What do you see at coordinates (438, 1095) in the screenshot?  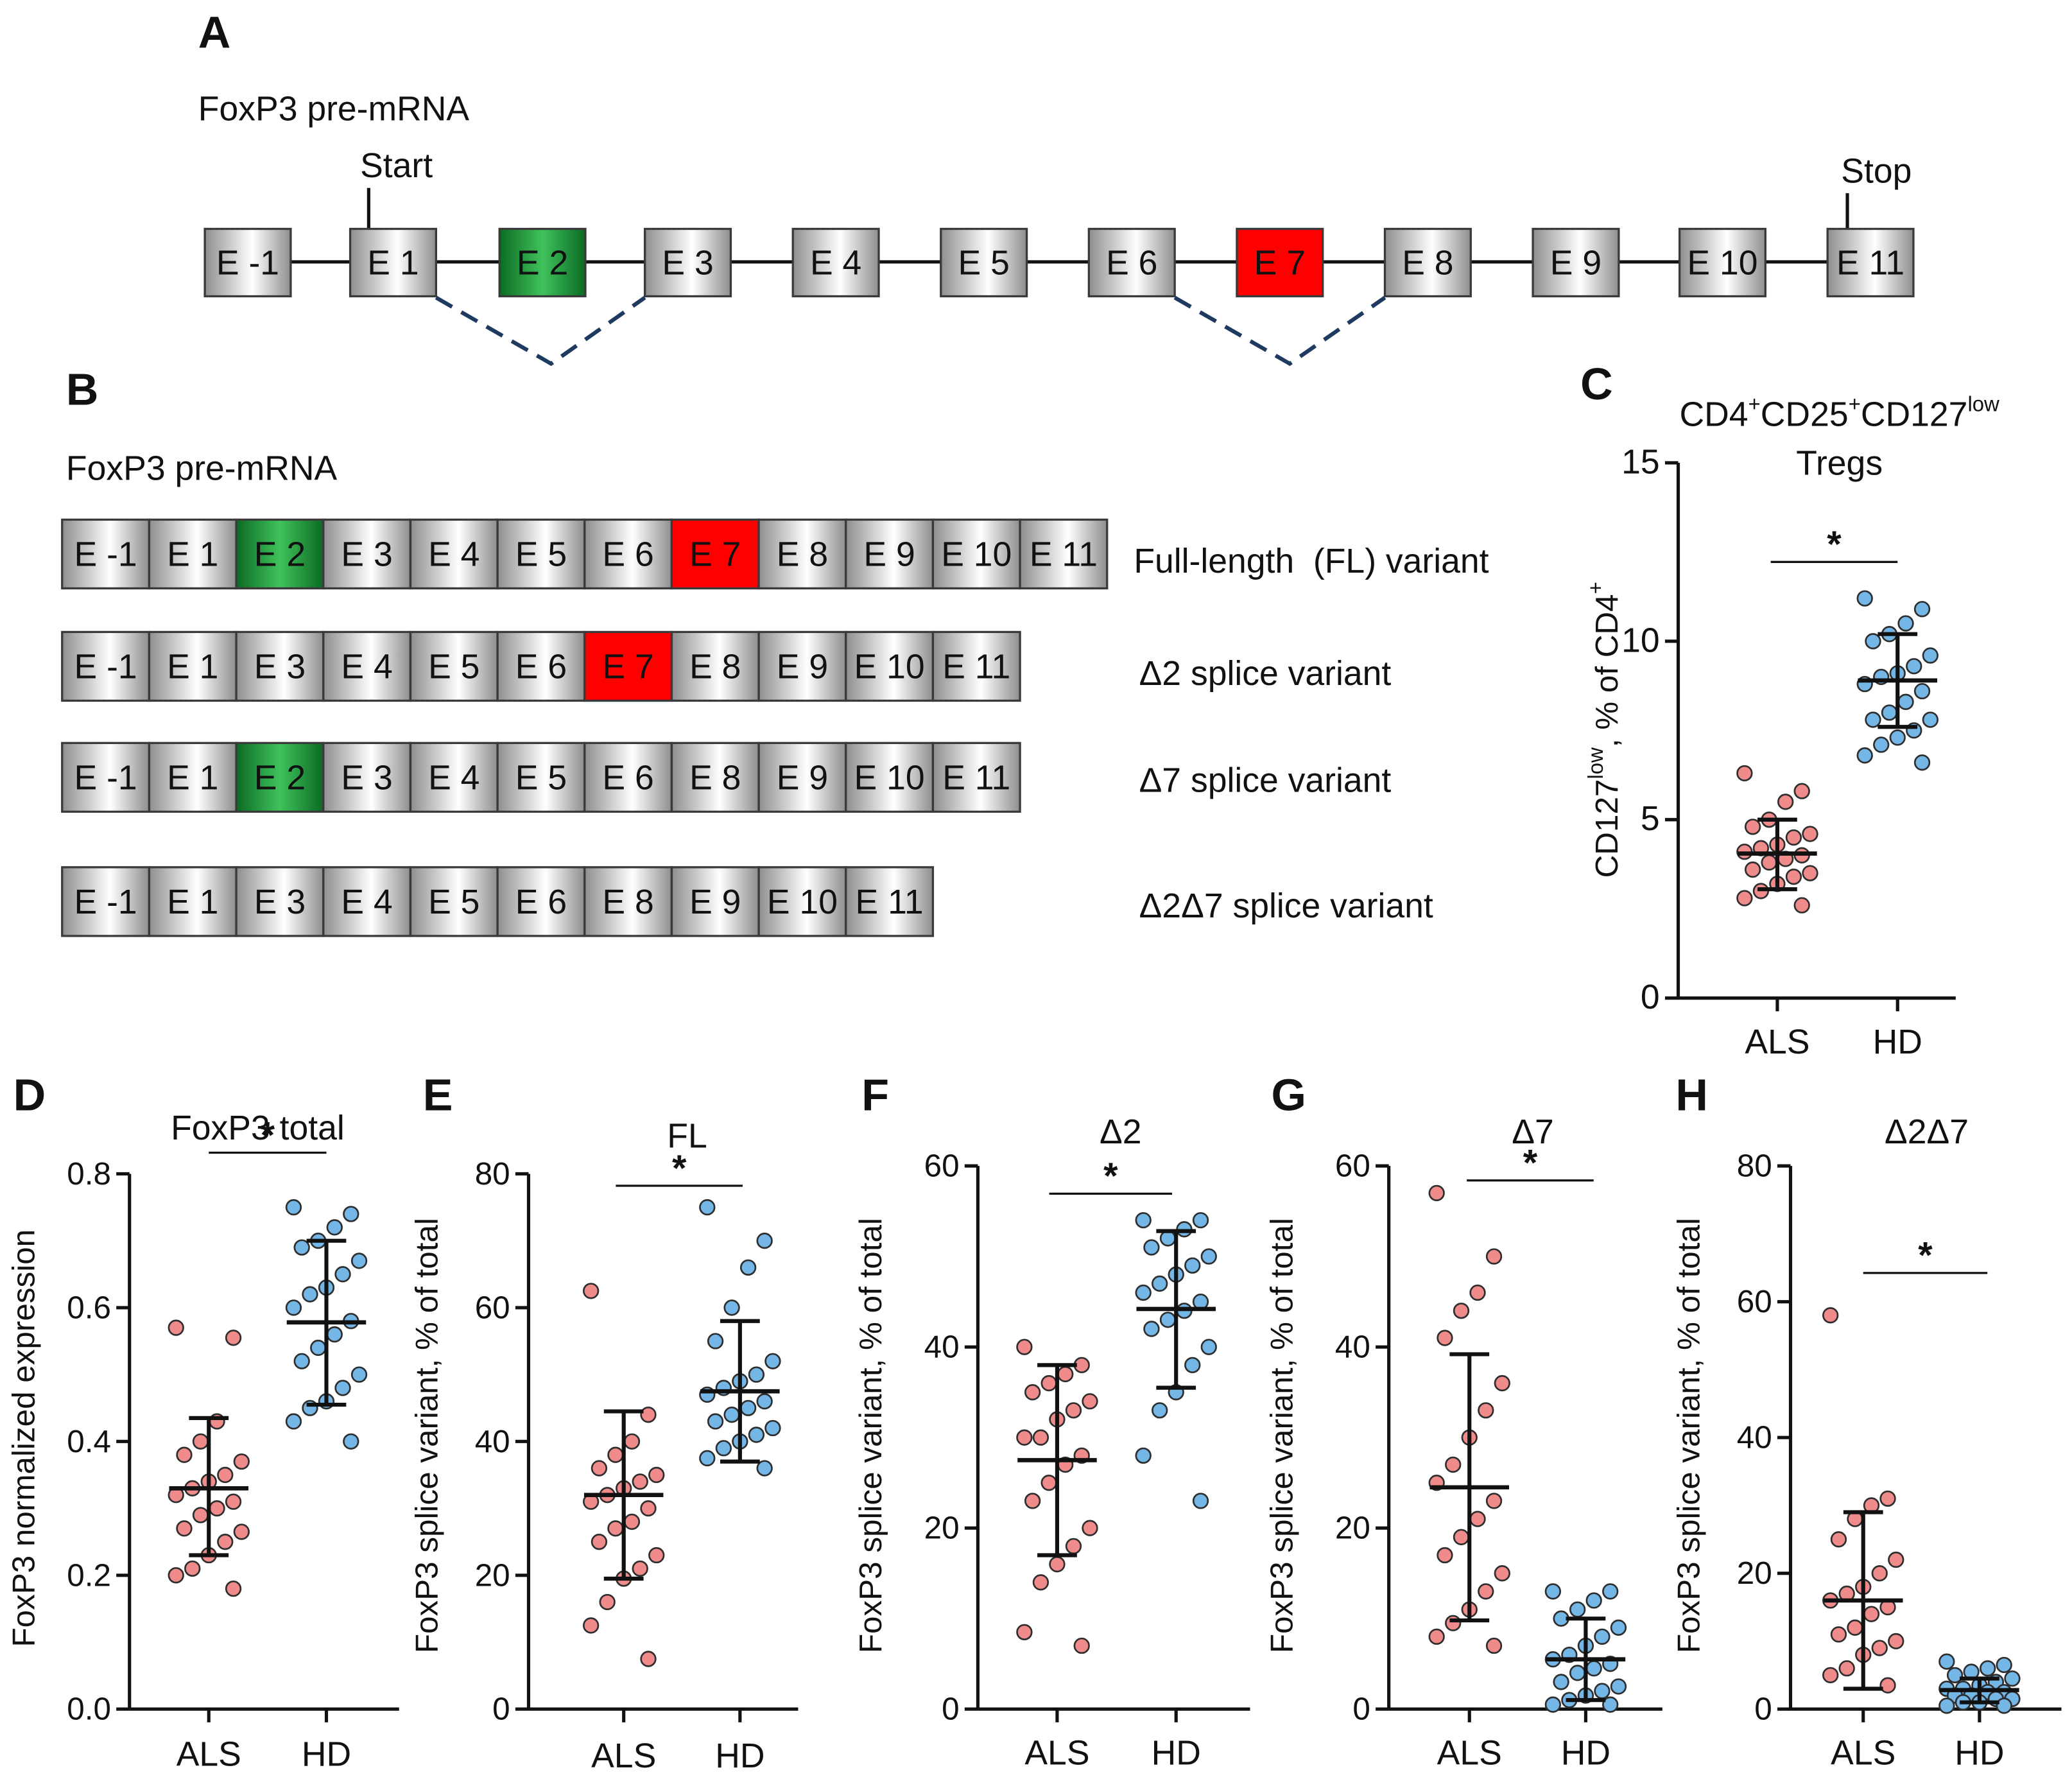 I see `panel-letter: E` at bounding box center [438, 1095].